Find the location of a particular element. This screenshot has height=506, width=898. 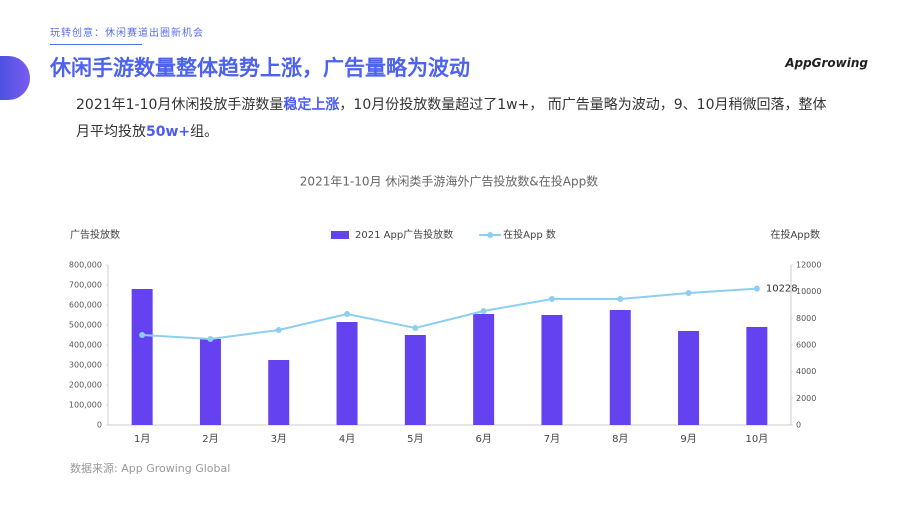

highlight: 50w+ is located at coordinates (168, 132).